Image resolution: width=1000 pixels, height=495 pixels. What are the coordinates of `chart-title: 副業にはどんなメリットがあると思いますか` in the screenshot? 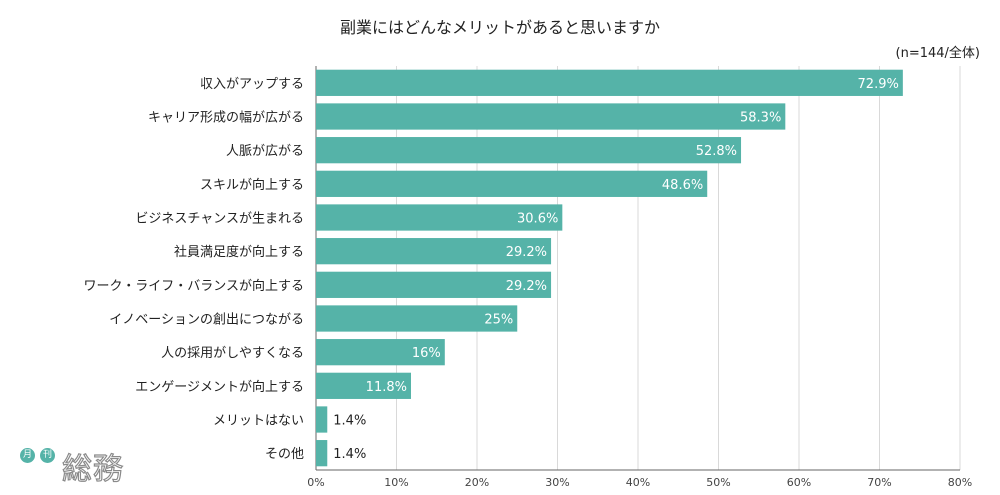 It's located at (499, 27).